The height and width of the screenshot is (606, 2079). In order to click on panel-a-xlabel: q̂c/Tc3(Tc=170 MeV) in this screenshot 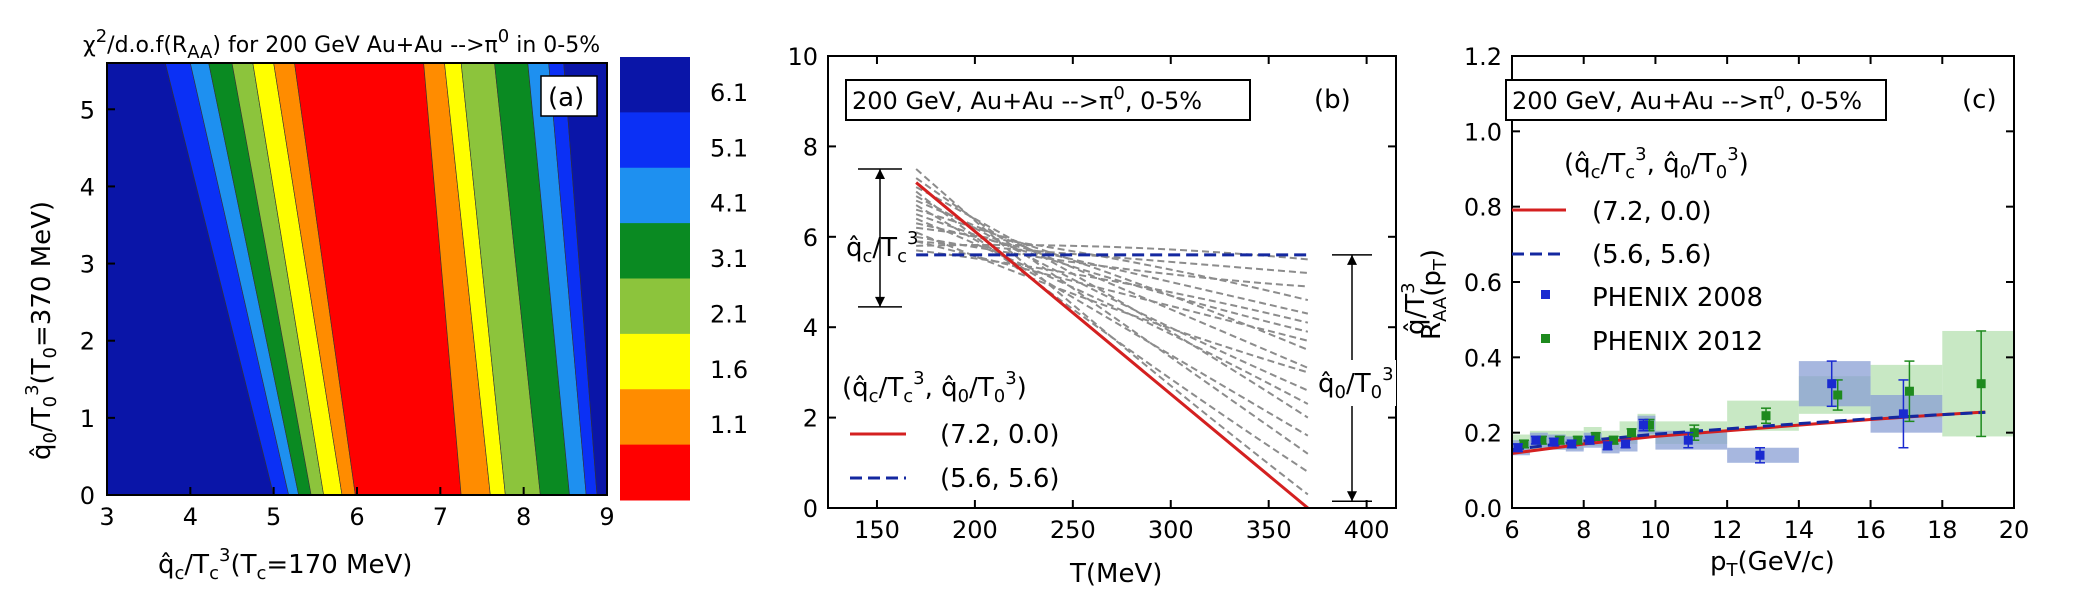, I will do `click(285, 564)`.